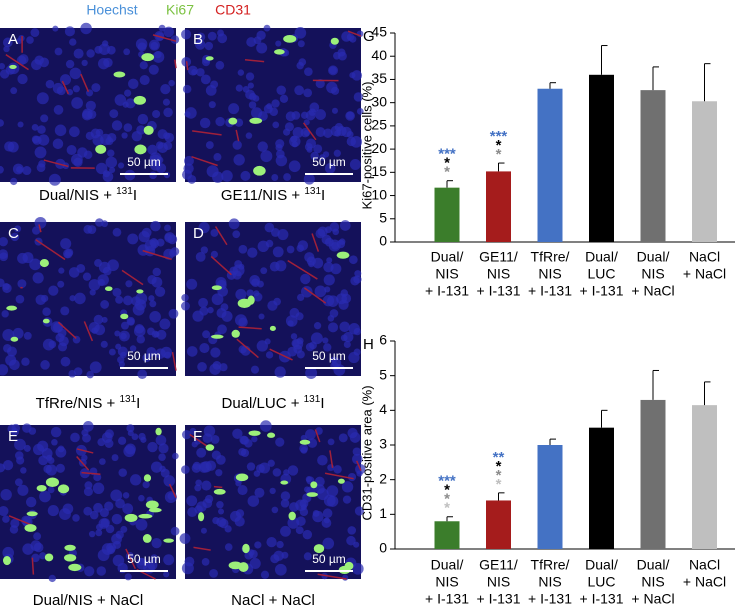  I want to click on scale-label: 50 µm, so click(329, 356).